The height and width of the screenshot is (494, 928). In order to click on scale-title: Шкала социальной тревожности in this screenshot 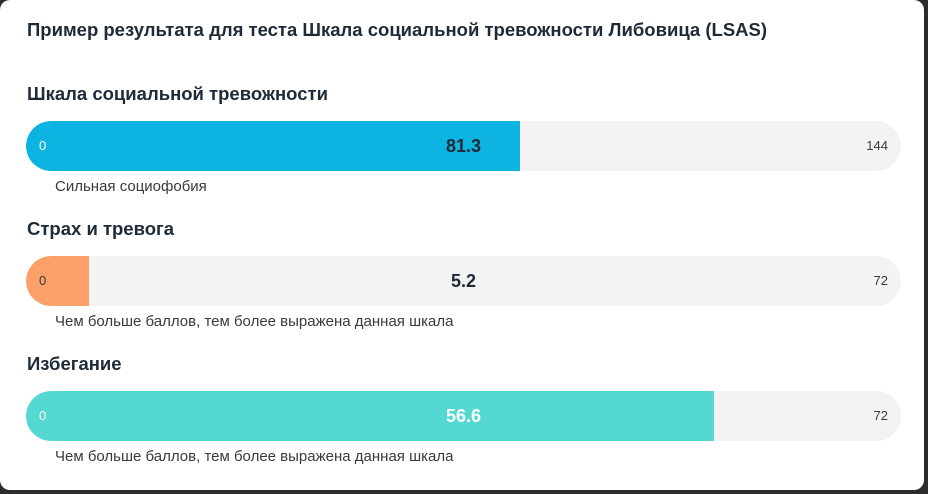, I will do `click(177, 93)`.